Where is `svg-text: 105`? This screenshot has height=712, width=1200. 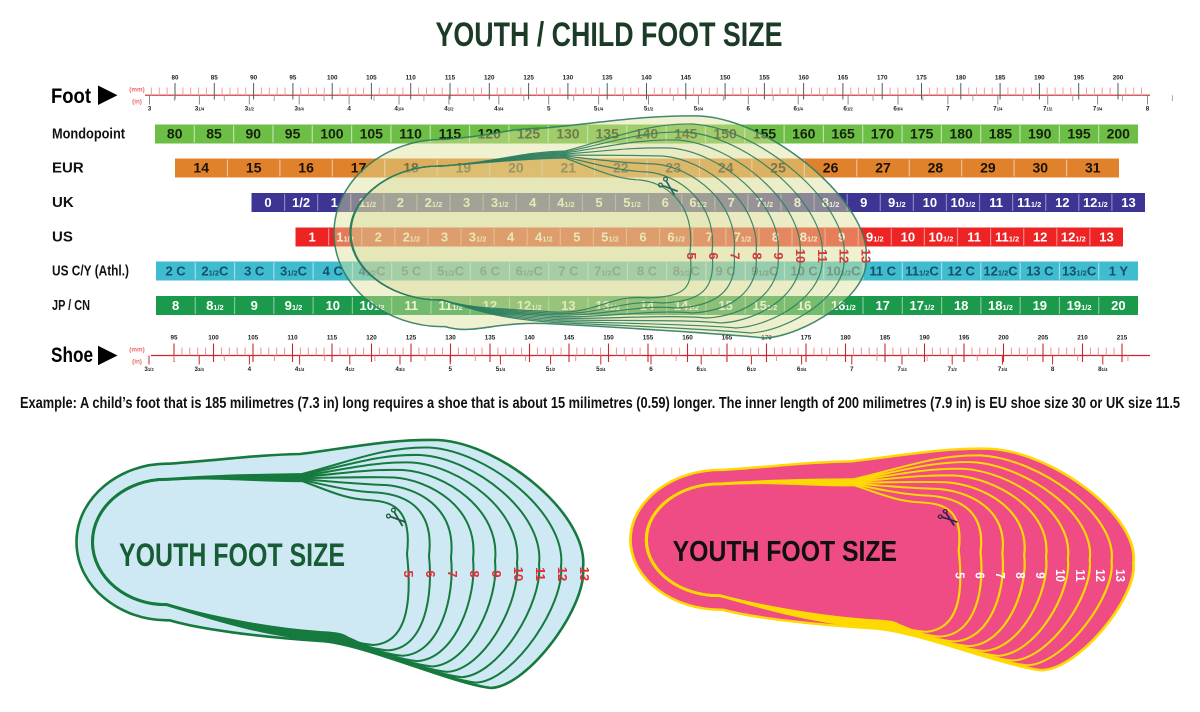 svg-text: 105 is located at coordinates (371, 78).